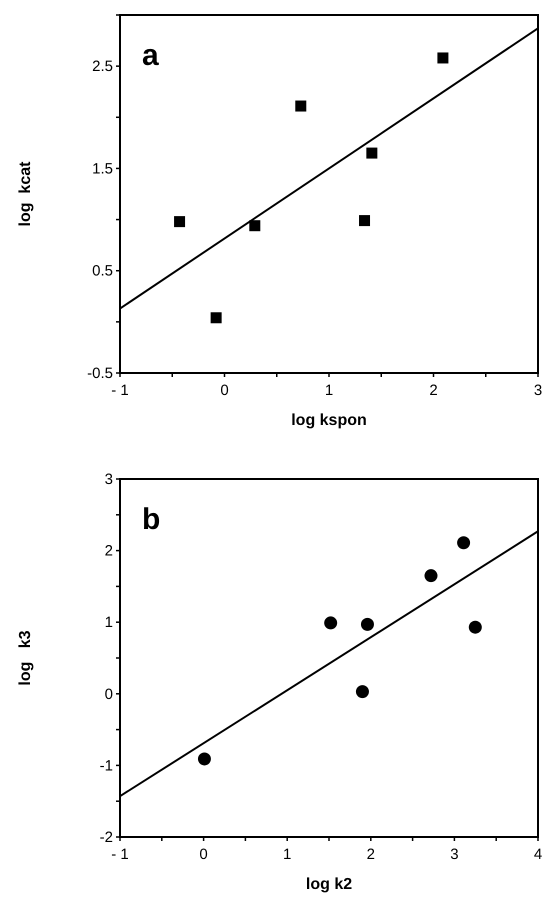  What do you see at coordinates (108, 479) in the screenshot?
I see `y-tick-label: 3` at bounding box center [108, 479].